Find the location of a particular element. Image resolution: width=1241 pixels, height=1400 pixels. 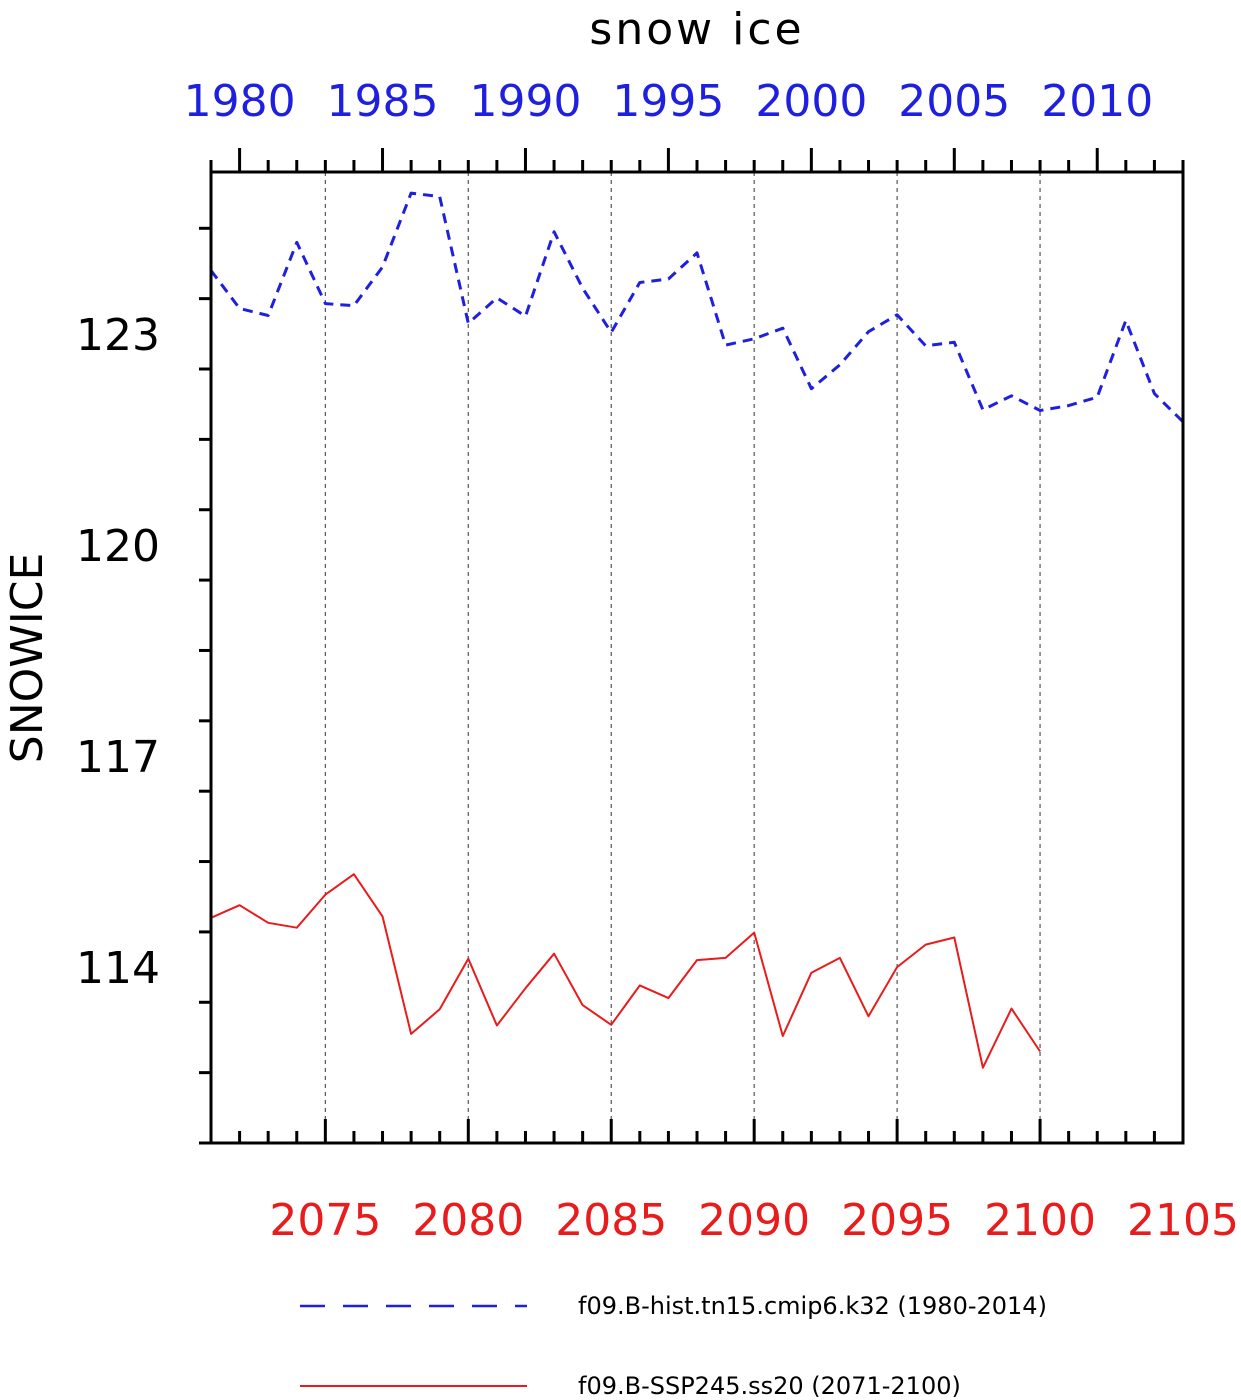

top-axis-tick-label: 1980 is located at coordinates (240, 101).